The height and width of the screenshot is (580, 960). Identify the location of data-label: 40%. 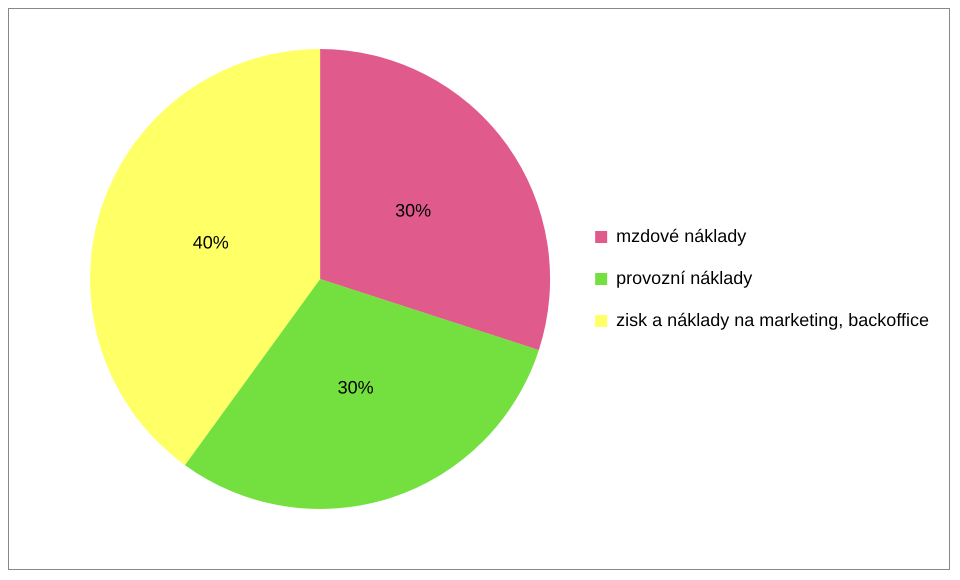
(210, 242).